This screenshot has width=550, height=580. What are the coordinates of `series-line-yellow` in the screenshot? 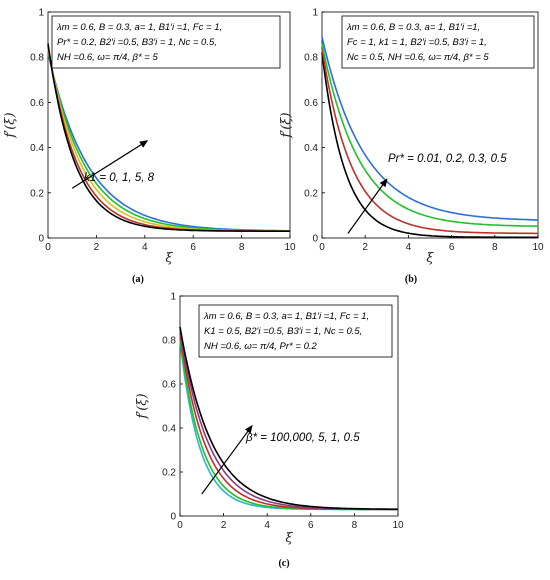 It's located at (168, 140).